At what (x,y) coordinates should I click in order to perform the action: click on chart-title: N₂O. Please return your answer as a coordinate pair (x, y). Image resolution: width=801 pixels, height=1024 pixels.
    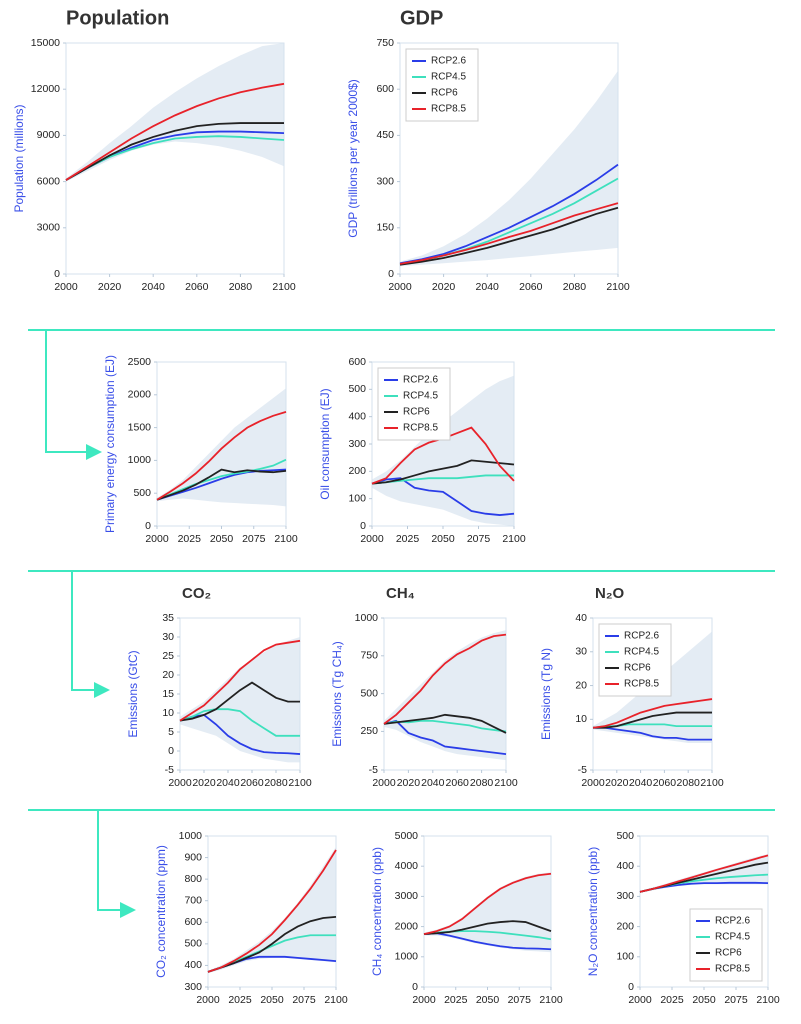
    Looking at the image, I should click on (609, 593).